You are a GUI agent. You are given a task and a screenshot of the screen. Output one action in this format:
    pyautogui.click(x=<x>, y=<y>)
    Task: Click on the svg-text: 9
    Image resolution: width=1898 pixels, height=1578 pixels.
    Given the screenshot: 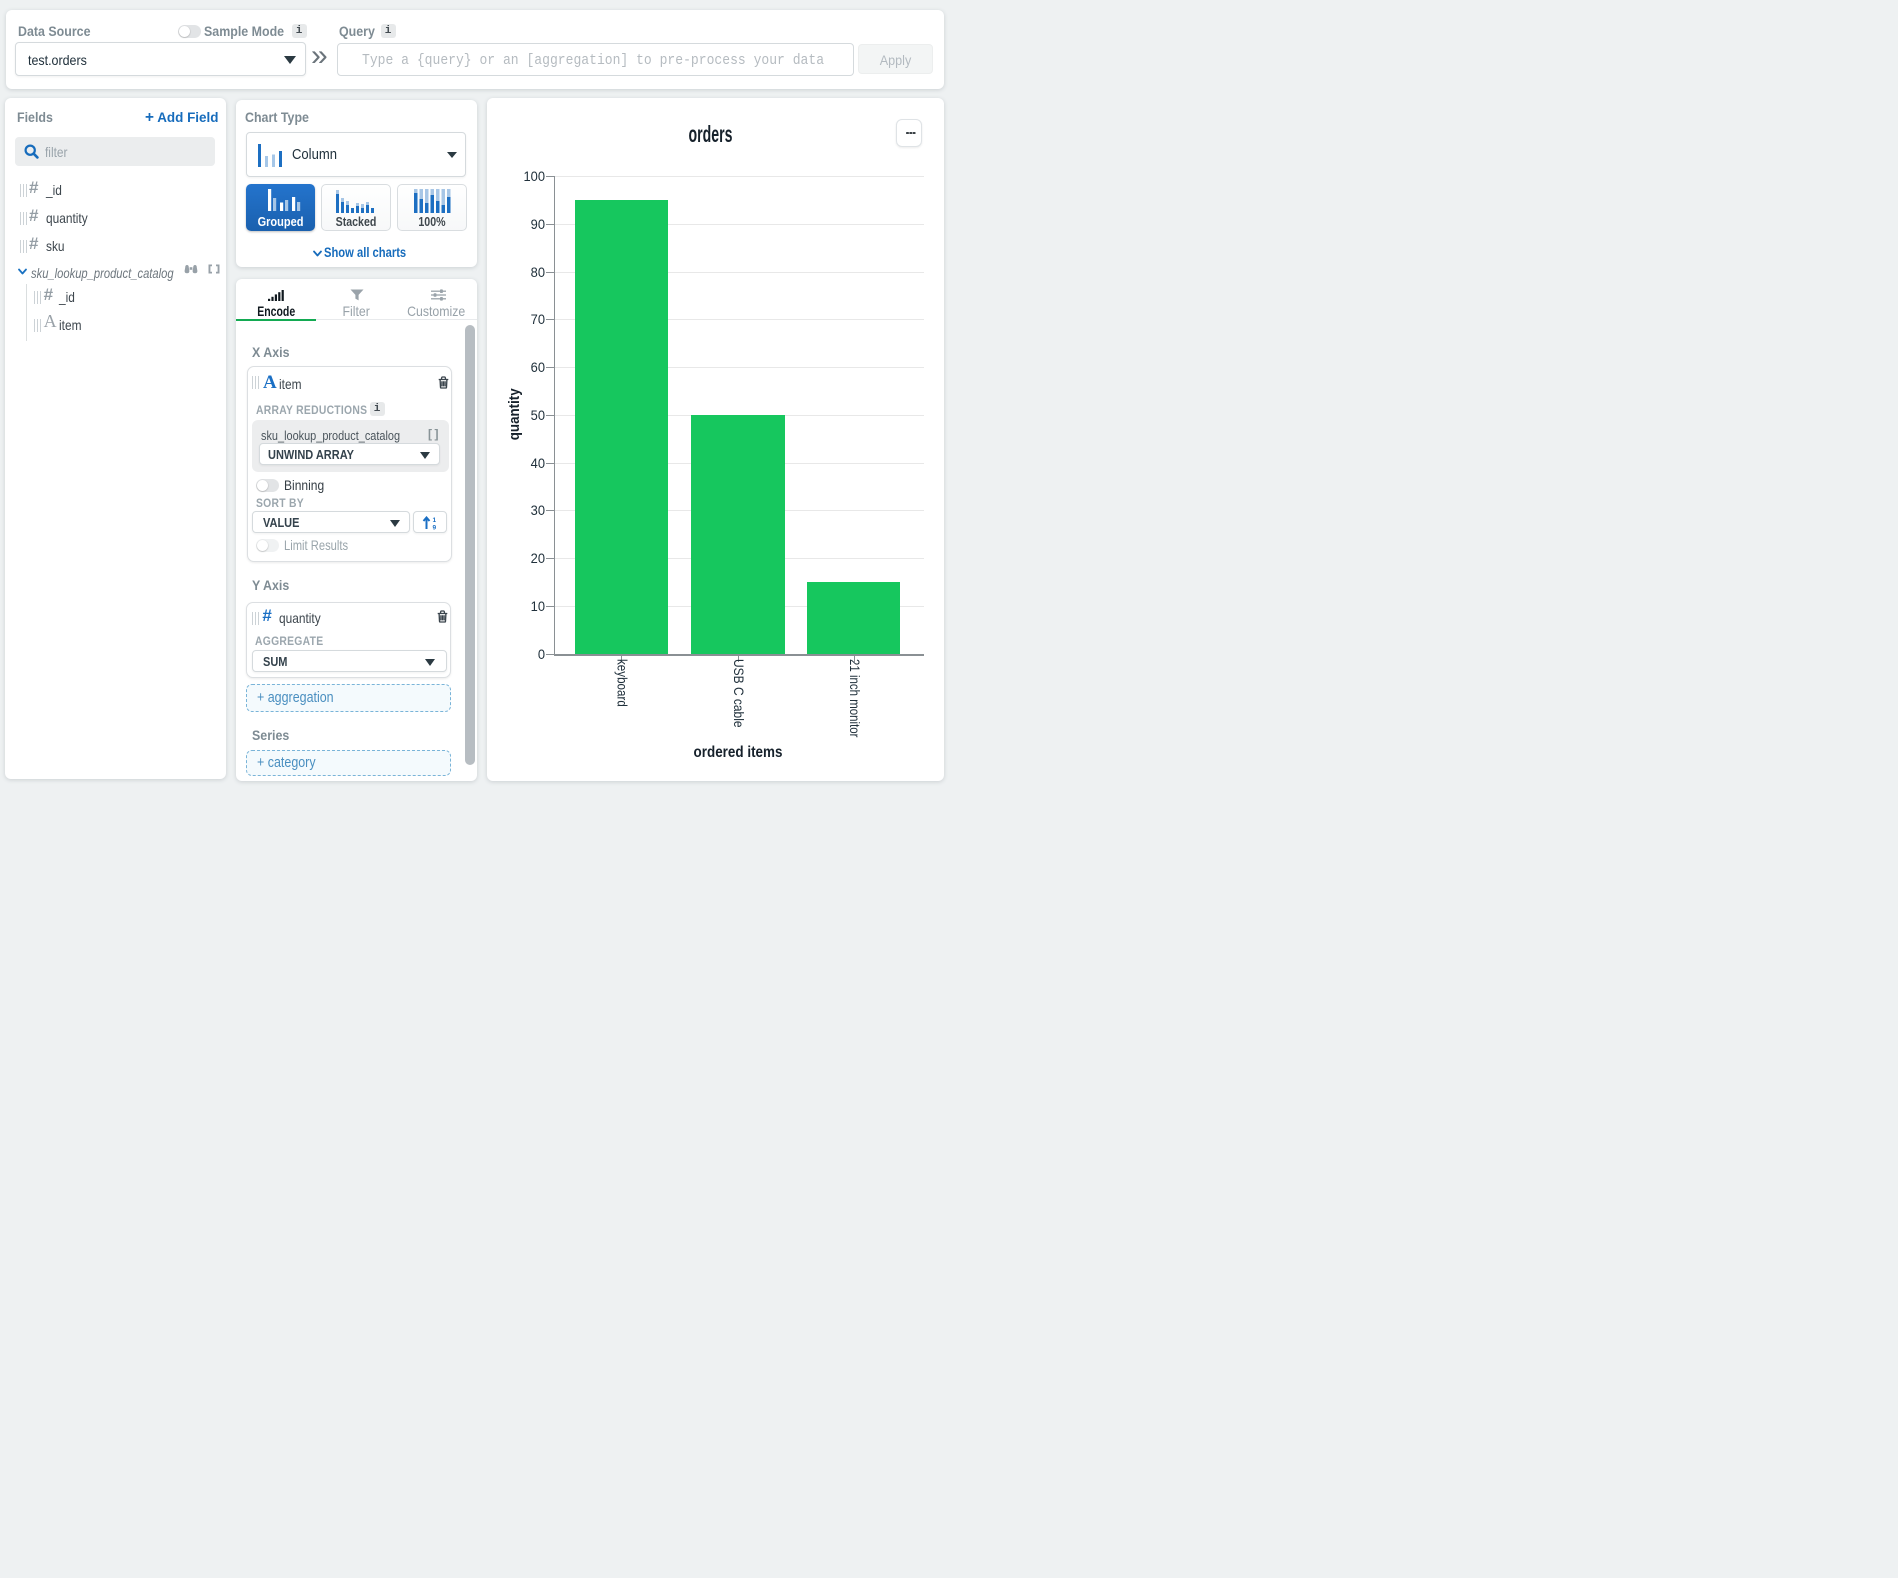 What is the action you would take?
    pyautogui.click(x=435, y=527)
    